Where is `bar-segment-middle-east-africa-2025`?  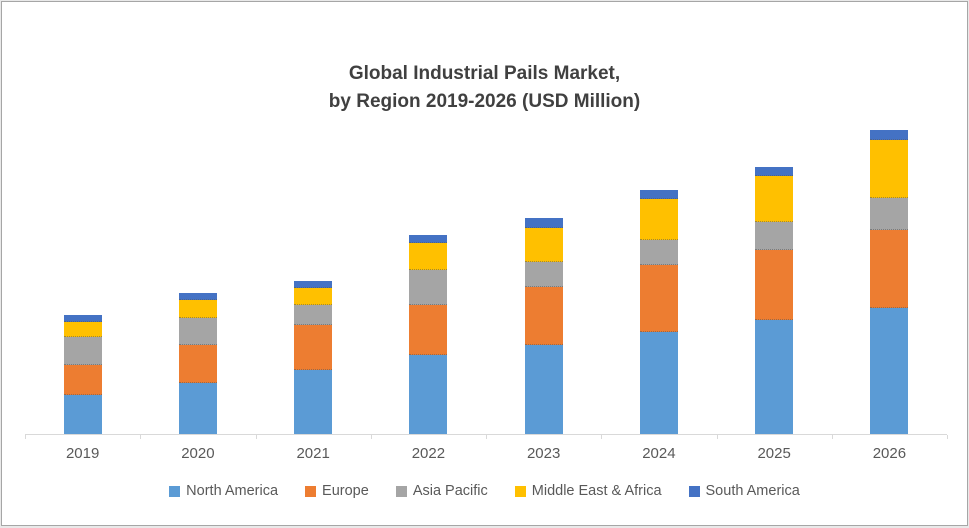 bar-segment-middle-east-africa-2025 is located at coordinates (774, 199).